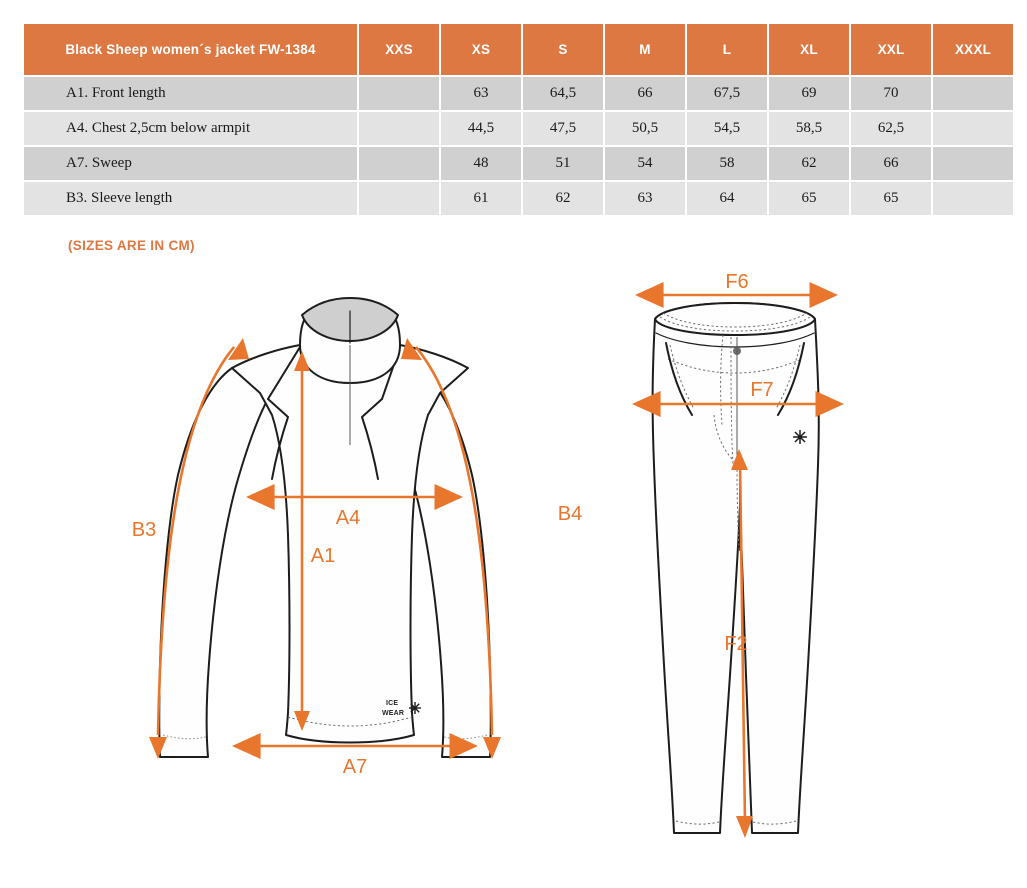  What do you see at coordinates (393, 713) in the screenshot?
I see `jacket-brand-line2: WEAR` at bounding box center [393, 713].